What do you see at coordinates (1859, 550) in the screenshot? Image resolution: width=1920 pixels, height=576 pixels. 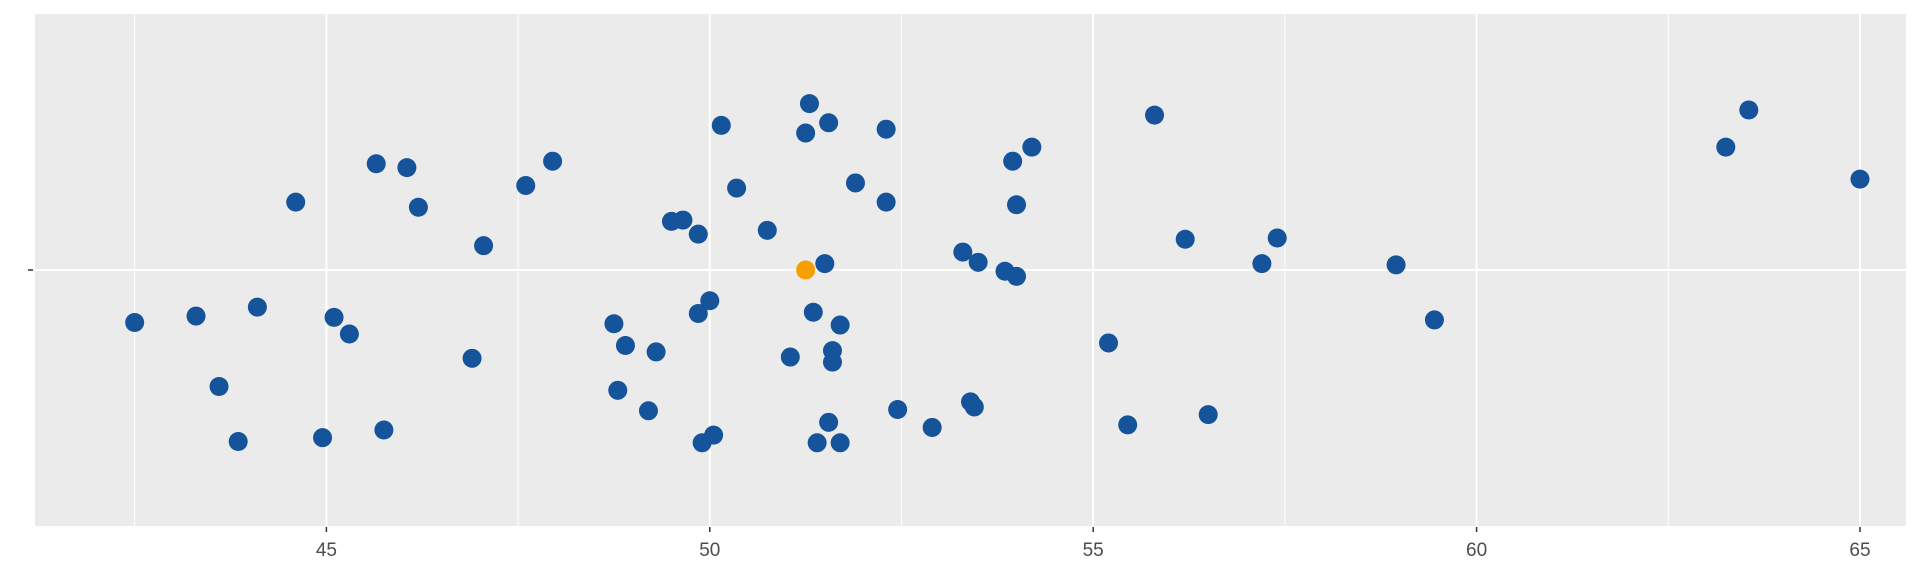 I see `x-tick-label: 65` at bounding box center [1859, 550].